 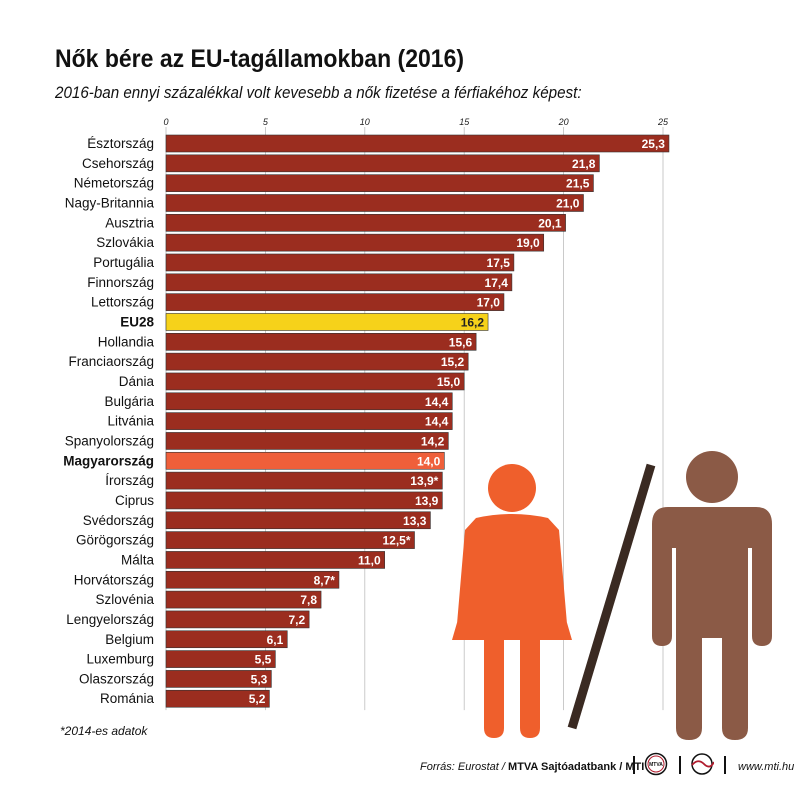 I want to click on data-label: 5,5, so click(x=263, y=660).